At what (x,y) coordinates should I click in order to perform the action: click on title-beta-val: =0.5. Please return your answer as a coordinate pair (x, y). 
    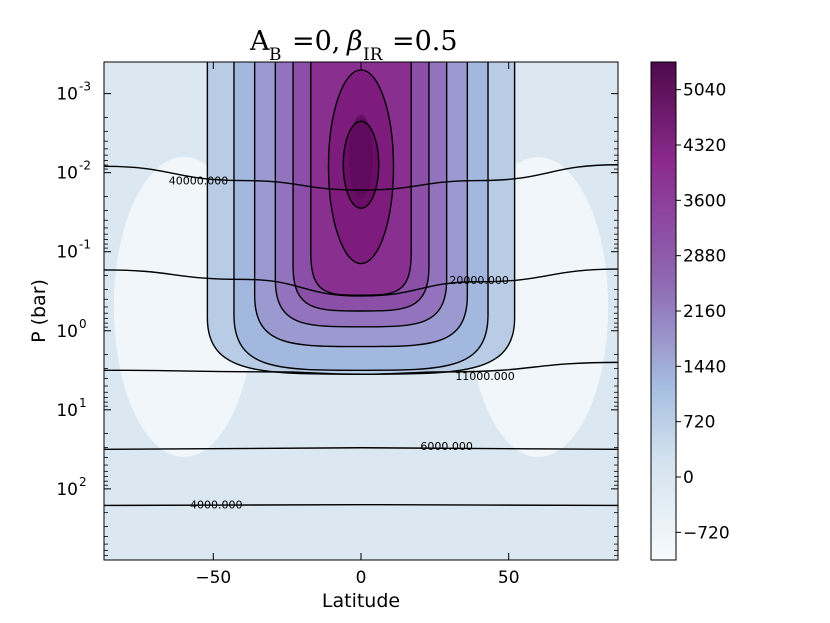
    Looking at the image, I should click on (425, 41).